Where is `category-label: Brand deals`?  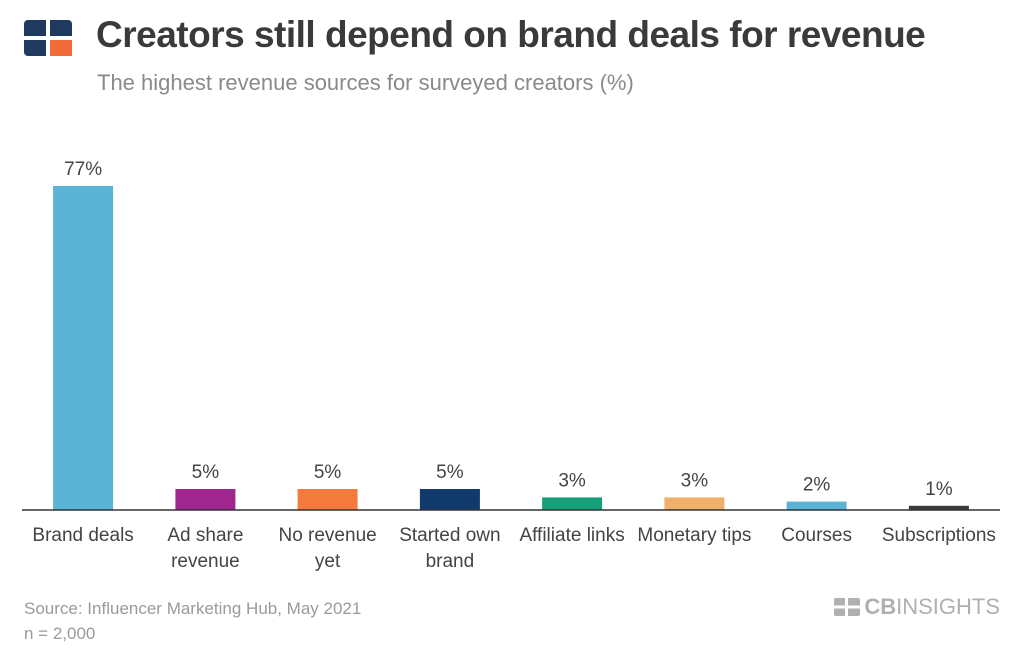
category-label: Brand deals is located at coordinates (82, 535).